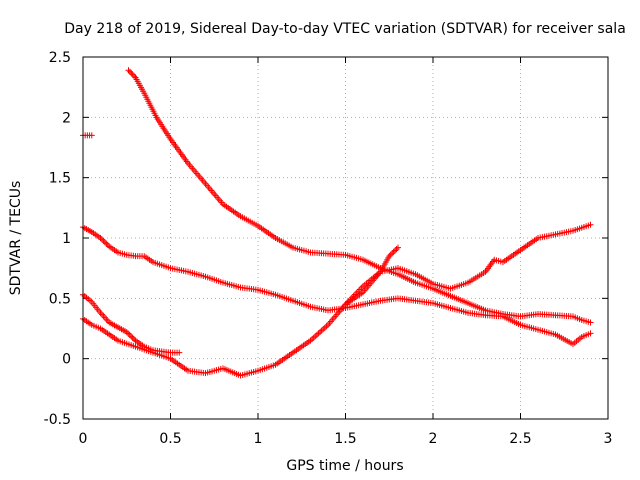 The height and width of the screenshot is (480, 640). What do you see at coordinates (345, 439) in the screenshot?
I see `x-tick-label: 1.5` at bounding box center [345, 439].